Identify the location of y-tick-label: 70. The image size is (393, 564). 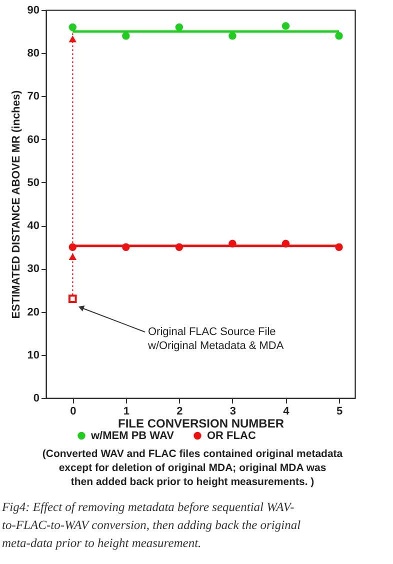
(33, 96).